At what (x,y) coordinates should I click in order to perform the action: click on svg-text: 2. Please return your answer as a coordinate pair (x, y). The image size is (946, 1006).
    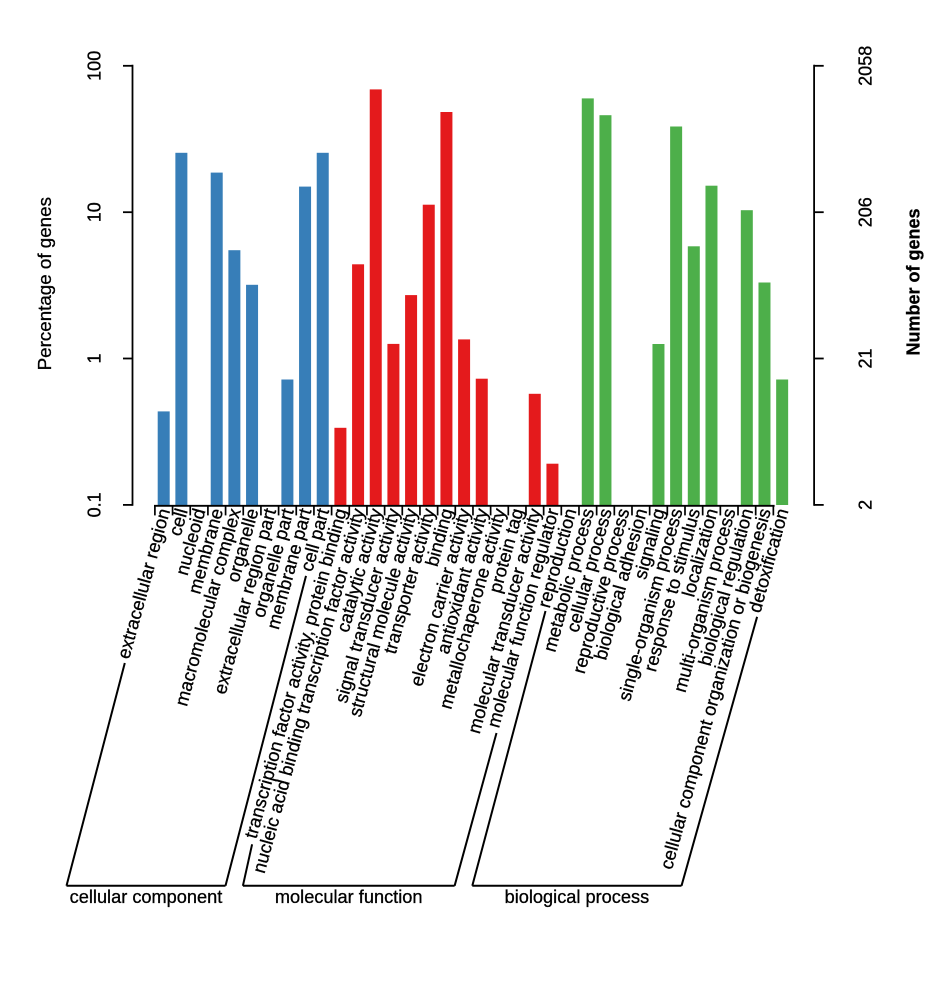
    Looking at the image, I should click on (866, 505).